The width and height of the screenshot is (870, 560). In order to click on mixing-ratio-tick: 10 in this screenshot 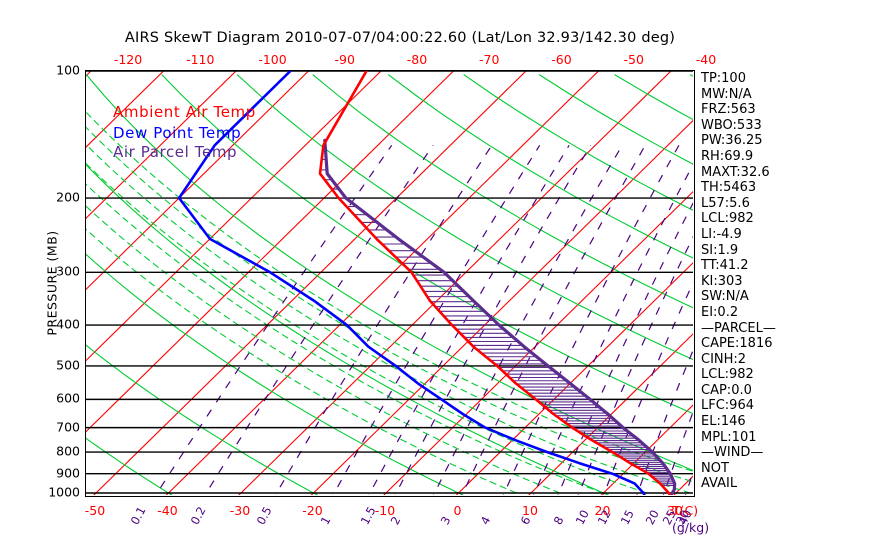, I will do `click(582, 517)`.